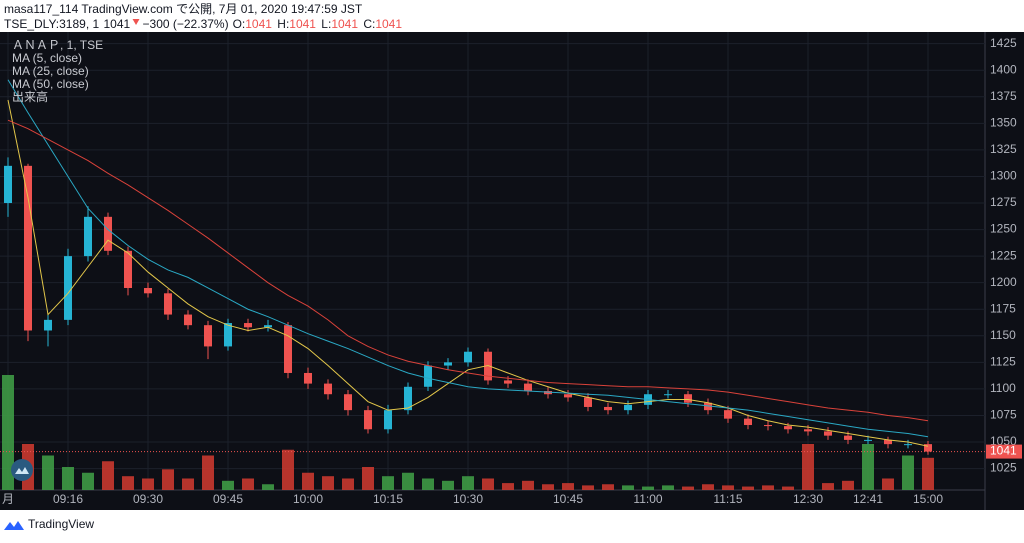  What do you see at coordinates (22, 470) in the screenshot?
I see `badge-icon` at bounding box center [22, 470].